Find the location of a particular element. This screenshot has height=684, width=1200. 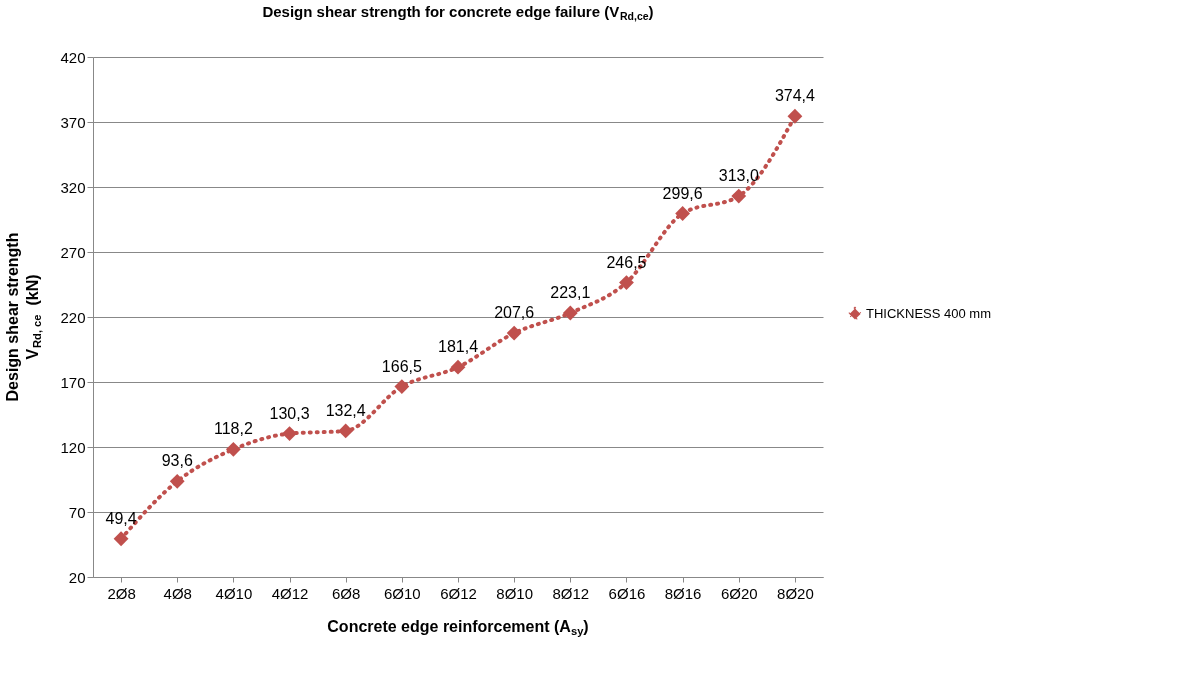

x-tick-label: 4Ø12 is located at coordinates (290, 593).